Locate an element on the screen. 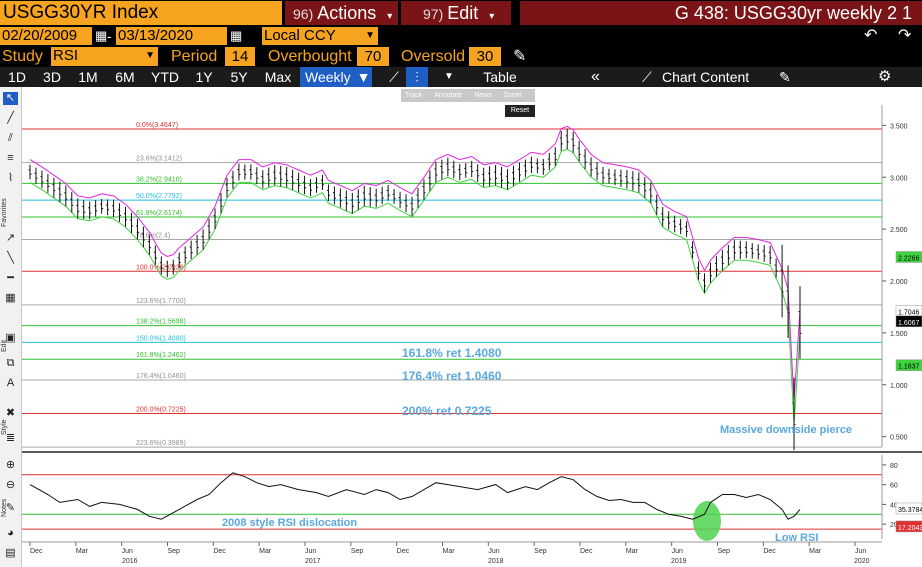 The width and height of the screenshot is (922, 567). fib-level-label: 50.0%(2.7792) is located at coordinates (159, 196).